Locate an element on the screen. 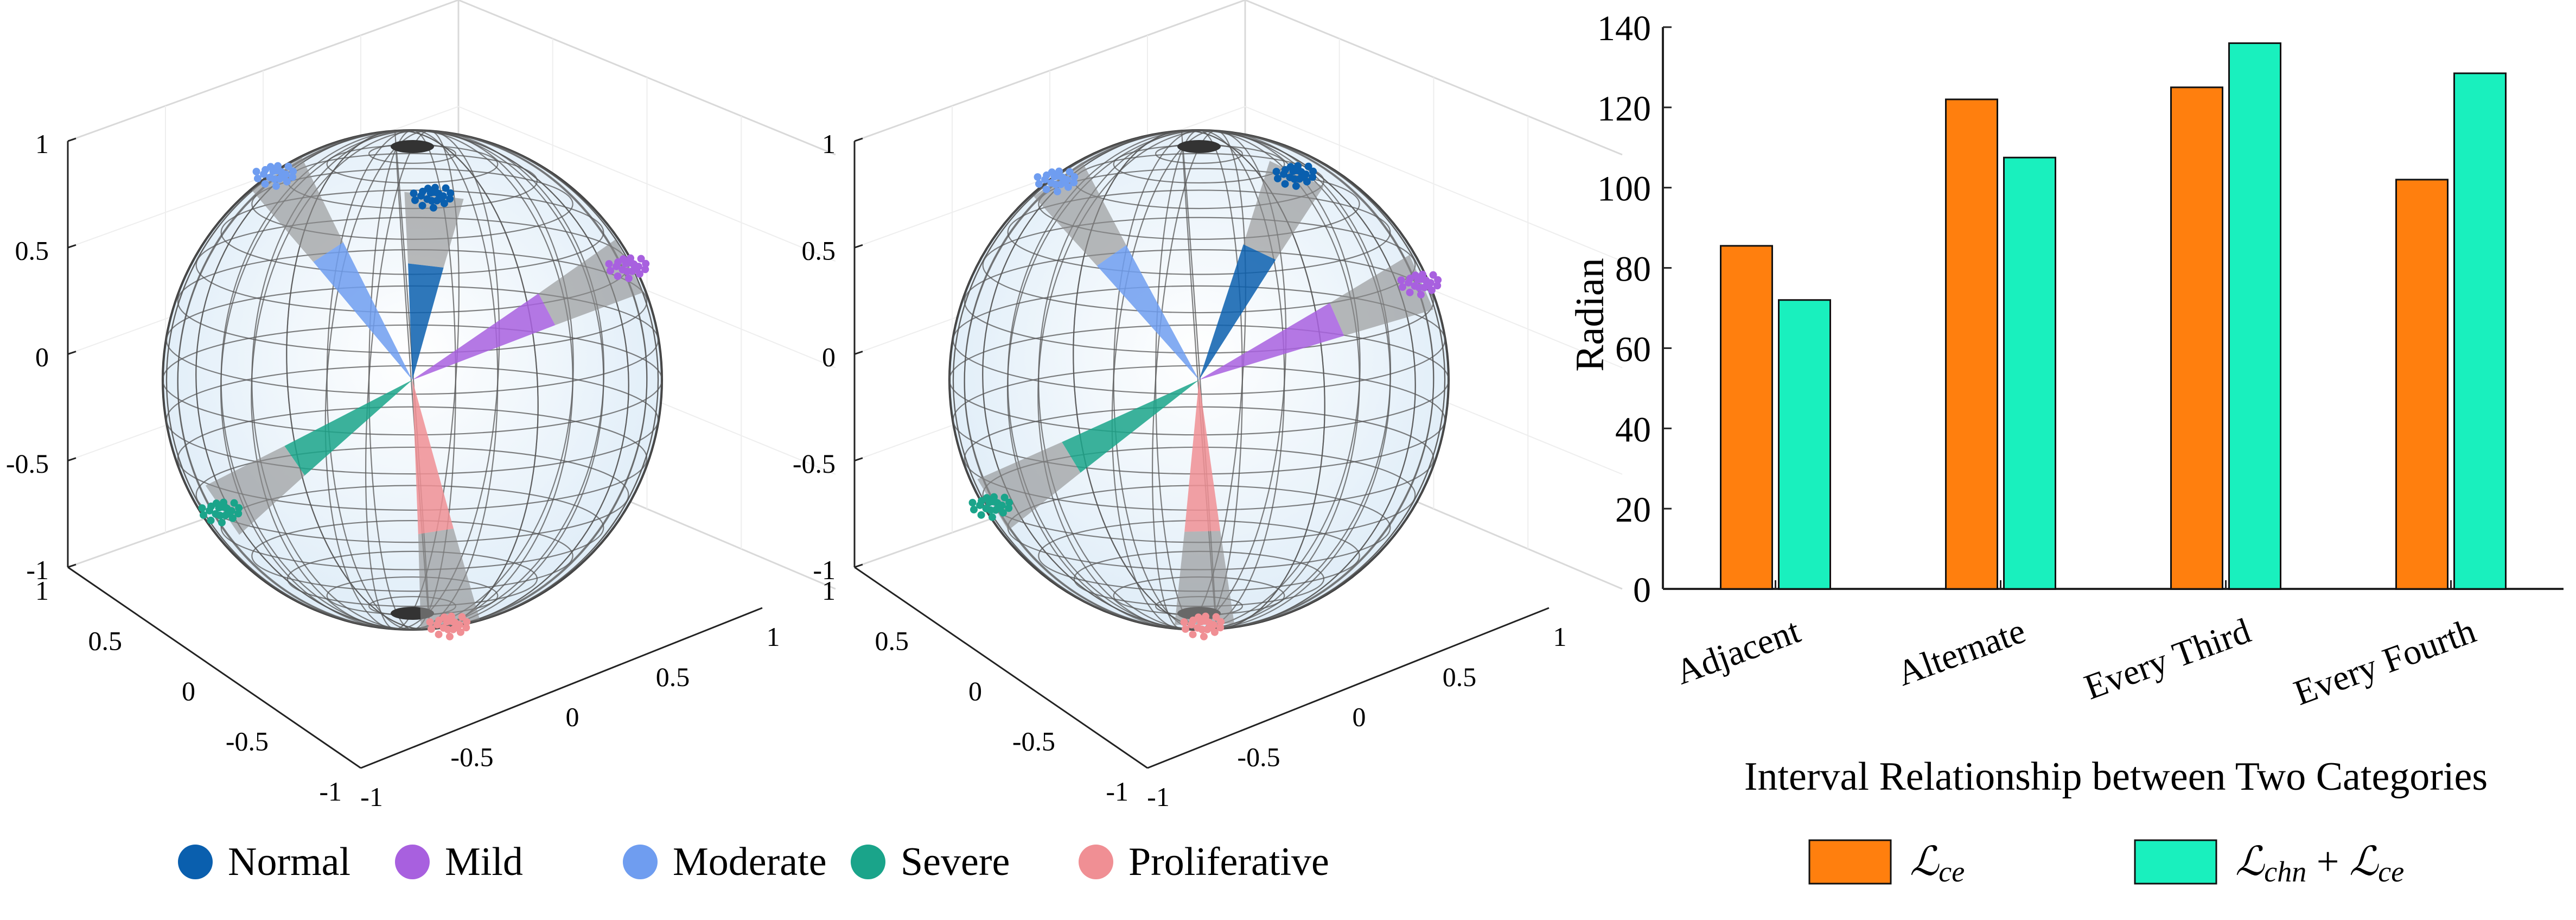  cone-mild is located at coordinates (484, 336).